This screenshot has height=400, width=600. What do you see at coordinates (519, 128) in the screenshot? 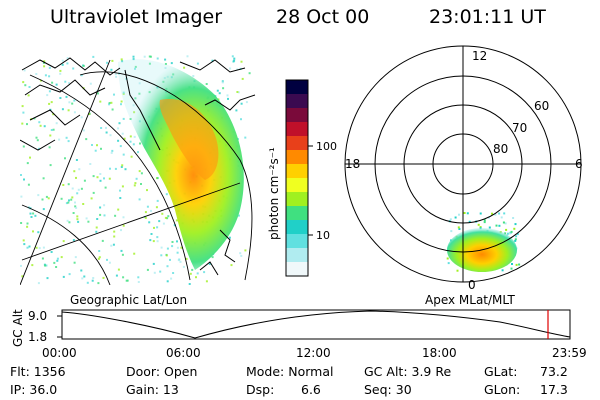
I see `lat-label-70: 70` at bounding box center [519, 128].